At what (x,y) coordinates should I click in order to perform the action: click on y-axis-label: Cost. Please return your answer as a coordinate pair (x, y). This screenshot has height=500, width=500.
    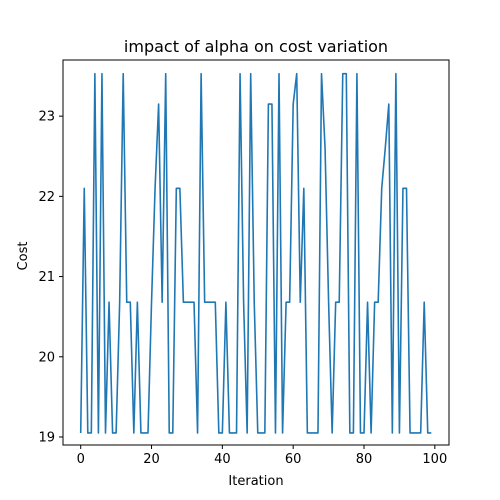
    Looking at the image, I should click on (23, 256).